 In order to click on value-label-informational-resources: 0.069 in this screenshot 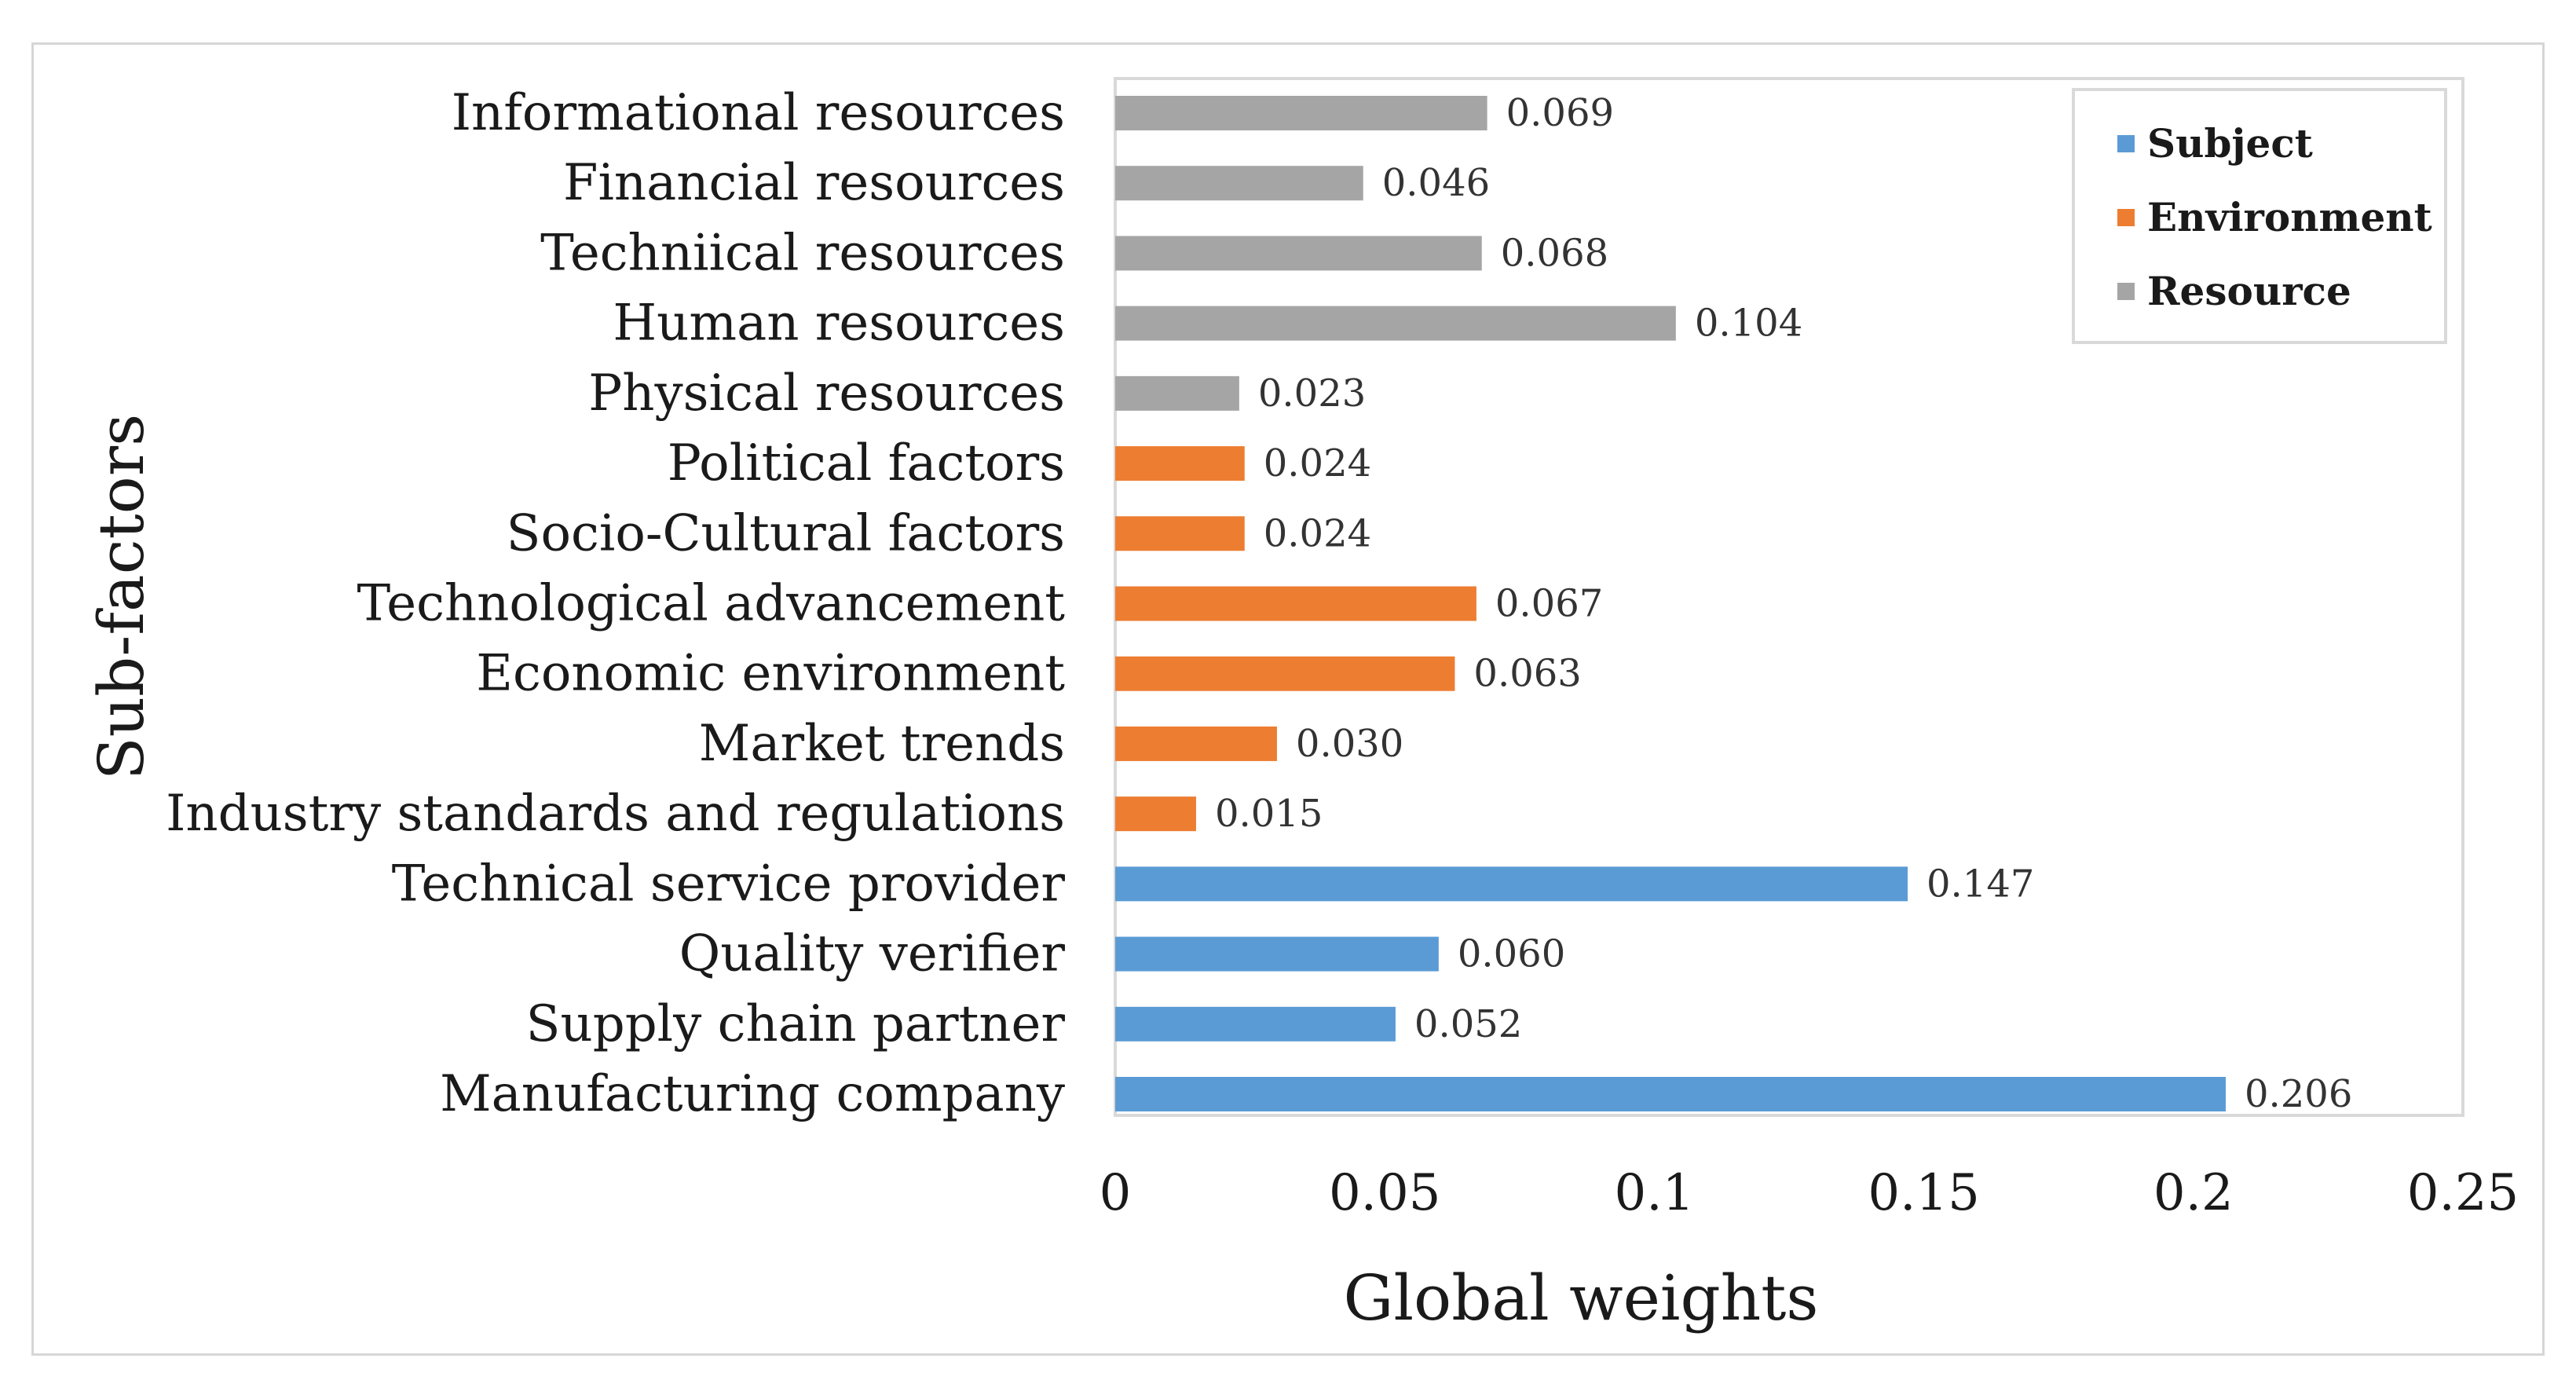, I will do `click(1560, 113)`.